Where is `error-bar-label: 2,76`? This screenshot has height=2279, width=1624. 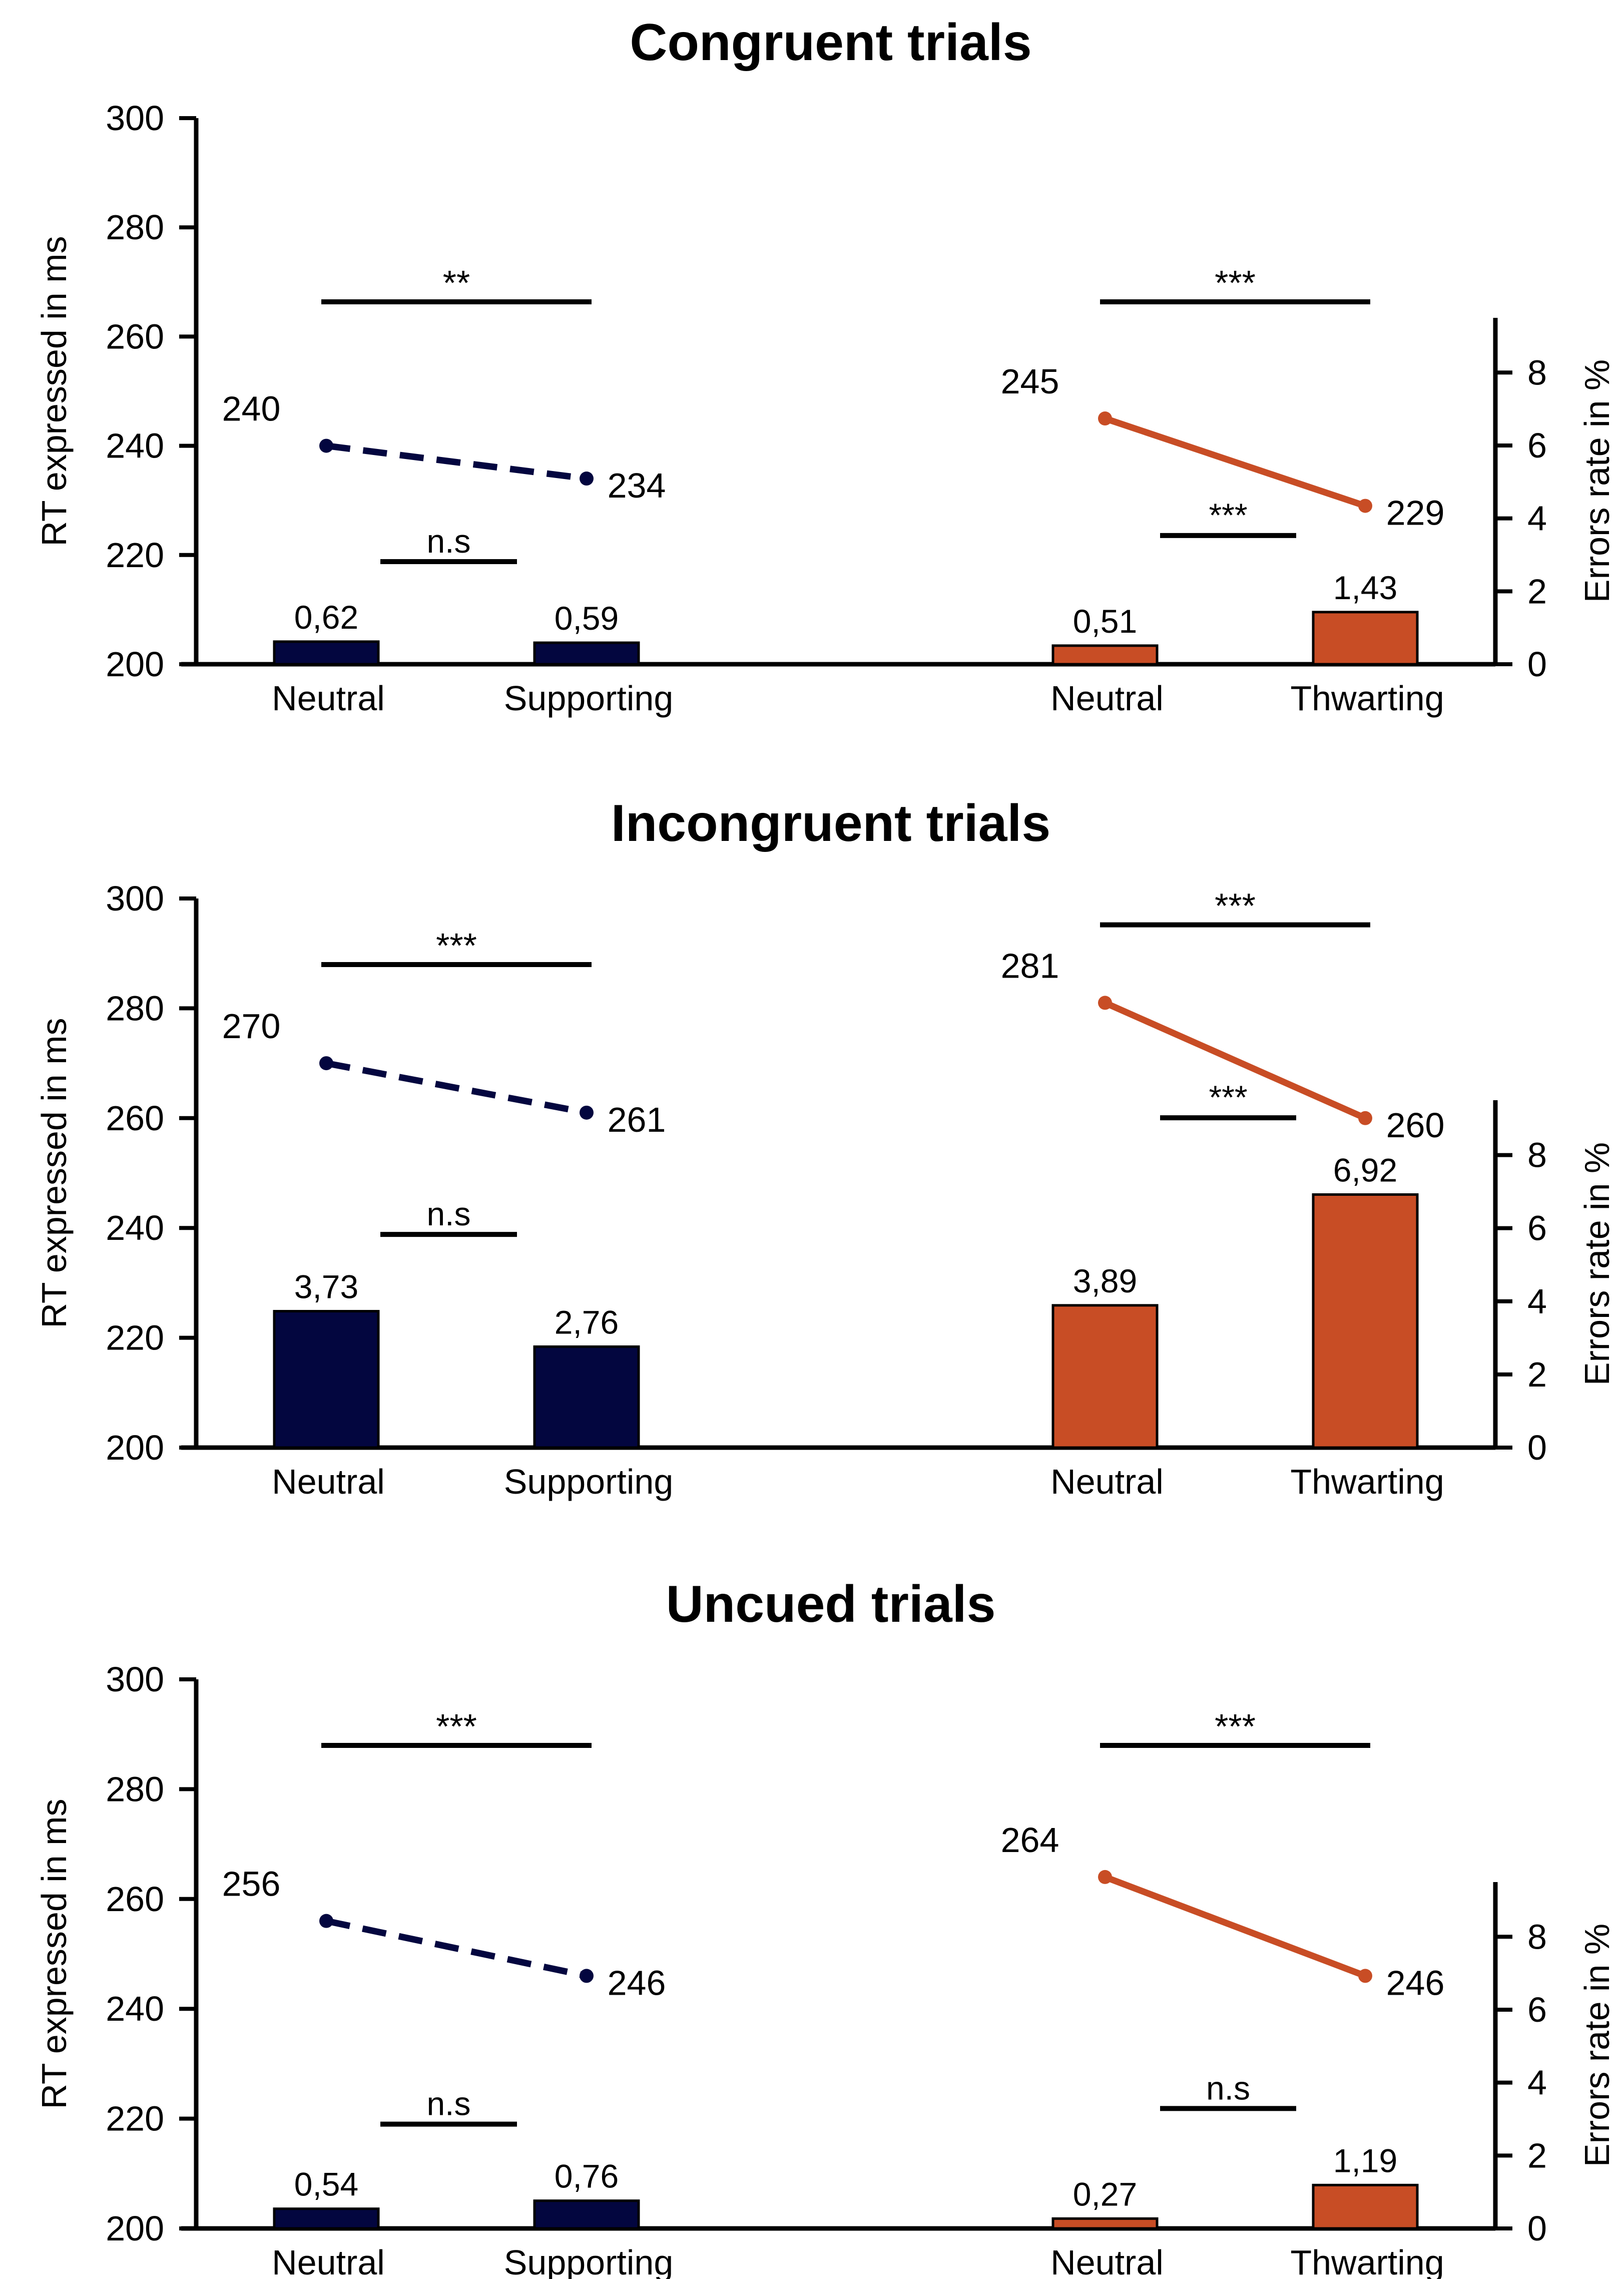 error-bar-label: 2,76 is located at coordinates (587, 1322).